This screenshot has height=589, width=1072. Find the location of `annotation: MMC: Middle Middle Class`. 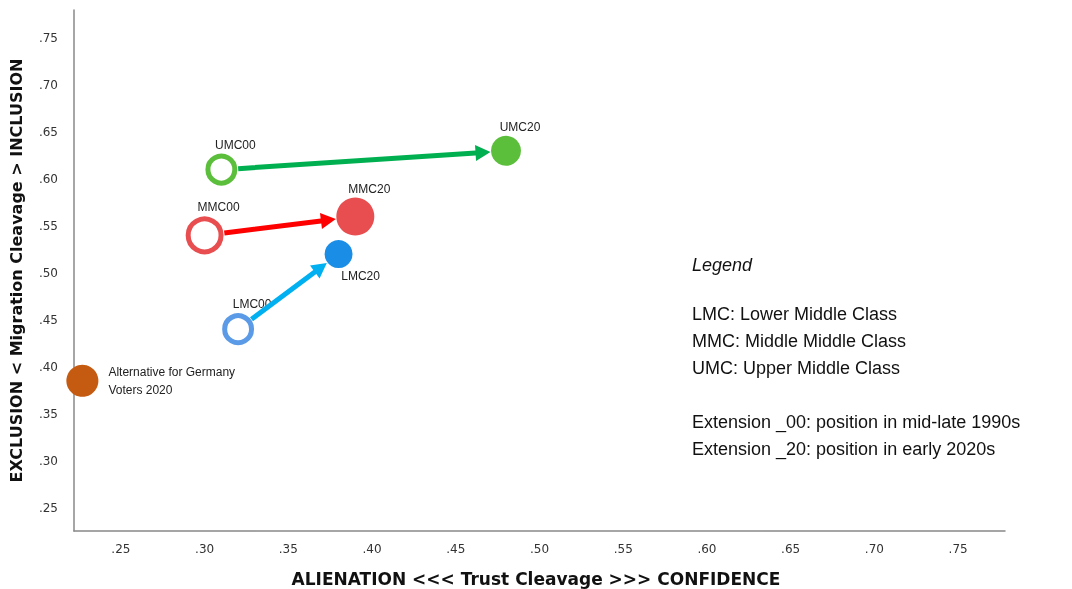

annotation: MMC: Middle Middle Class is located at coordinates (799, 341).